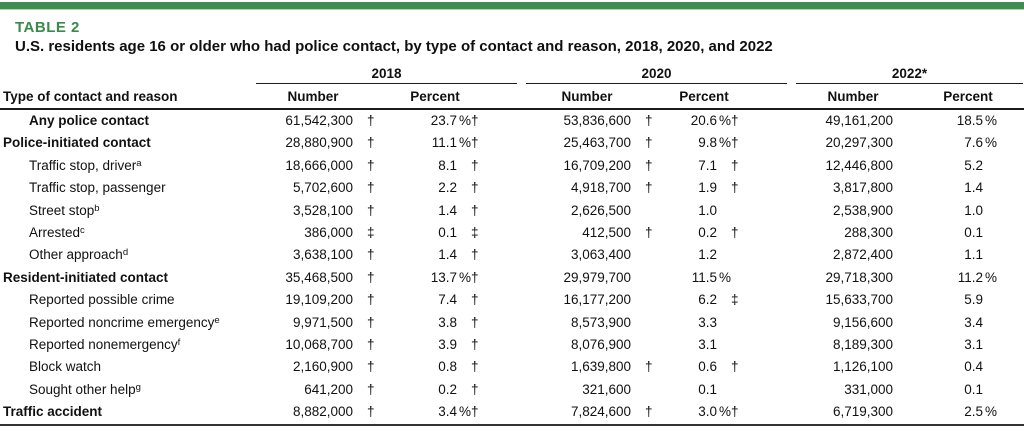 This screenshot has width=1024, height=444. Describe the element at coordinates (458, 367) in the screenshot. I see `percent-cell-2018: 0.8 †` at that location.